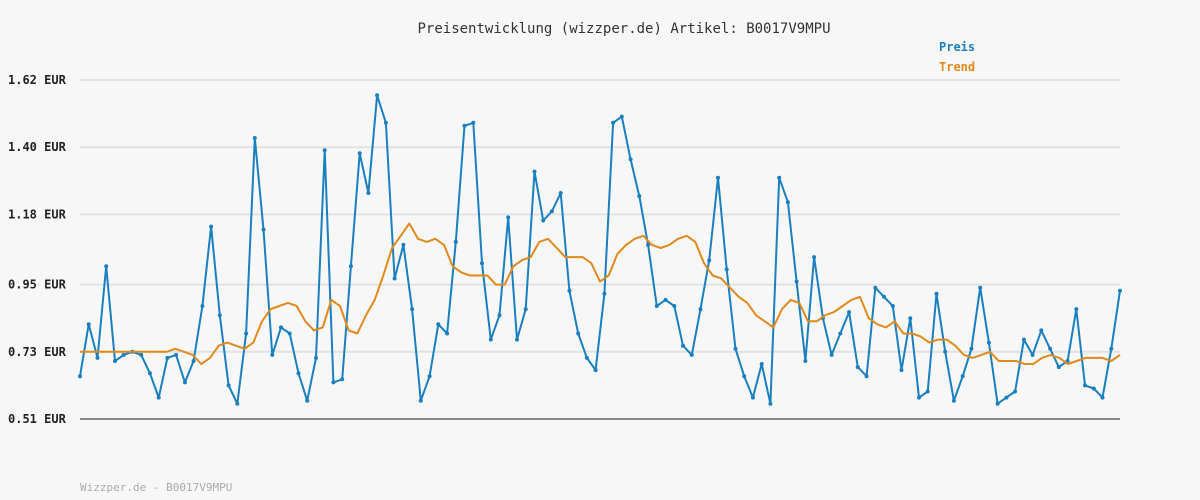  Describe the element at coordinates (37, 80) in the screenshot. I see `y-tick-label: 1.62 EUR` at that location.